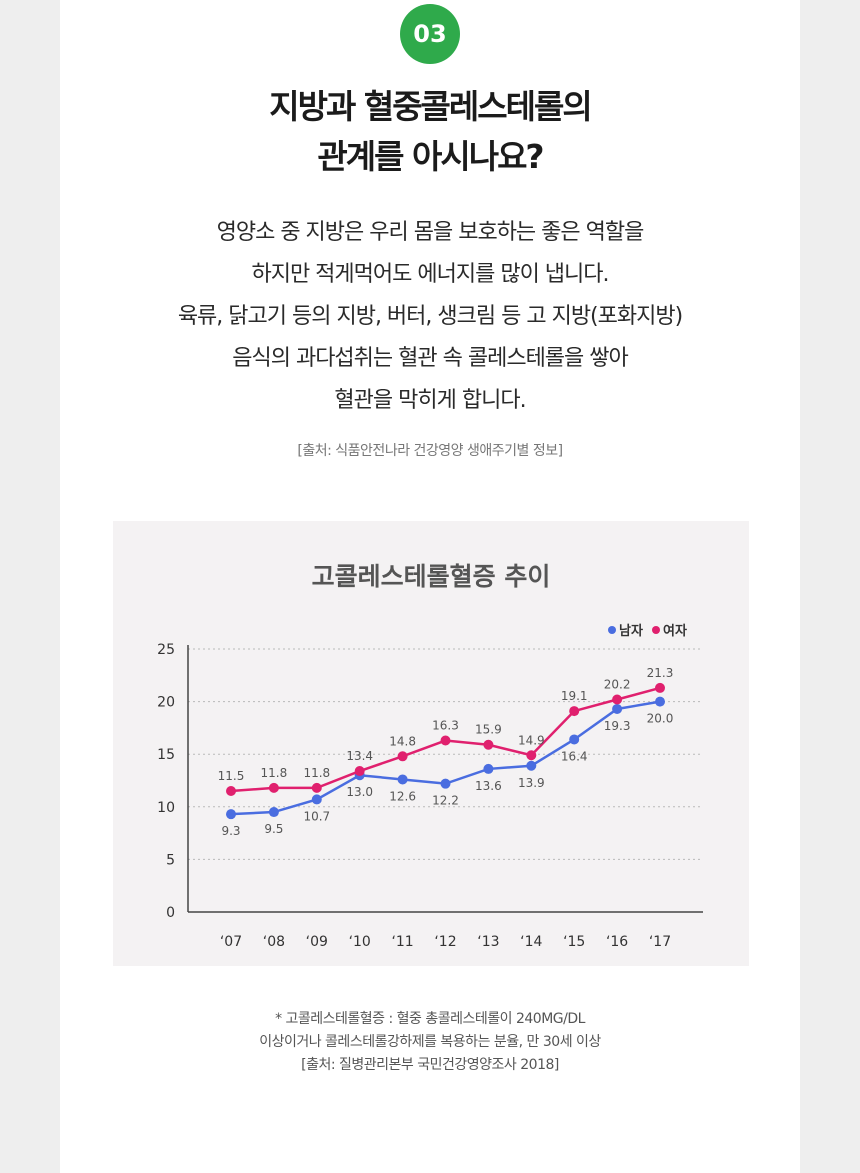 This screenshot has width=860, height=1173. I want to click on data-label: 10.7, so click(316, 816).